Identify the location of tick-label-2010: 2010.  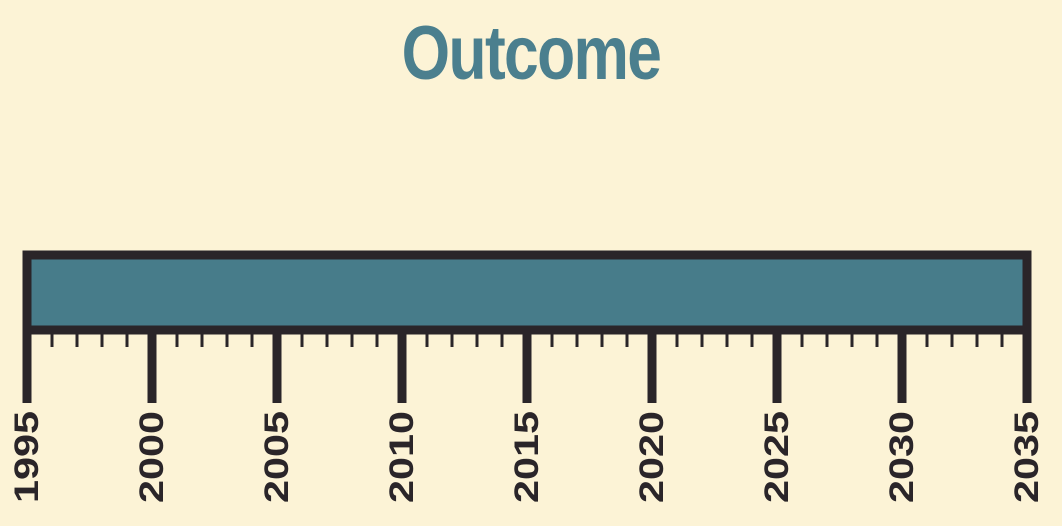
(402, 457).